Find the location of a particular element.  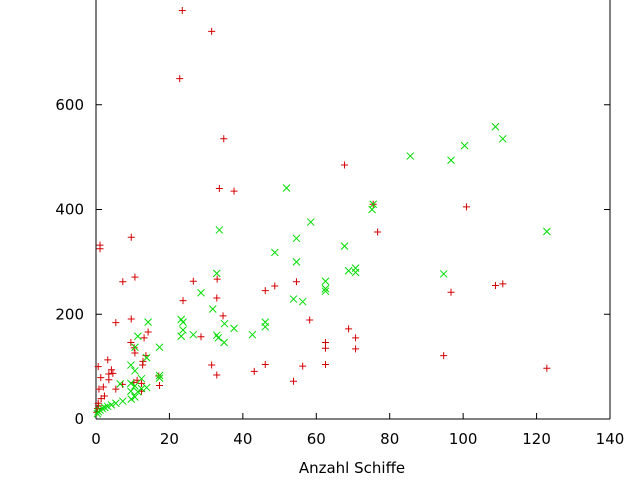

x-tick-label: 120 is located at coordinates (536, 439).